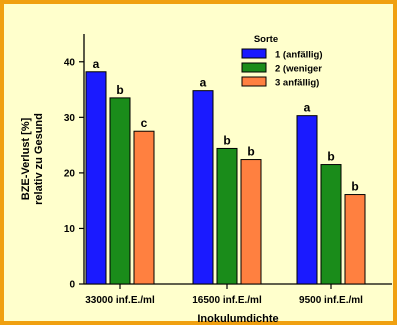 This screenshot has width=397, height=329. What do you see at coordinates (70, 173) in the screenshot?
I see `y-tick-label: 20` at bounding box center [70, 173].